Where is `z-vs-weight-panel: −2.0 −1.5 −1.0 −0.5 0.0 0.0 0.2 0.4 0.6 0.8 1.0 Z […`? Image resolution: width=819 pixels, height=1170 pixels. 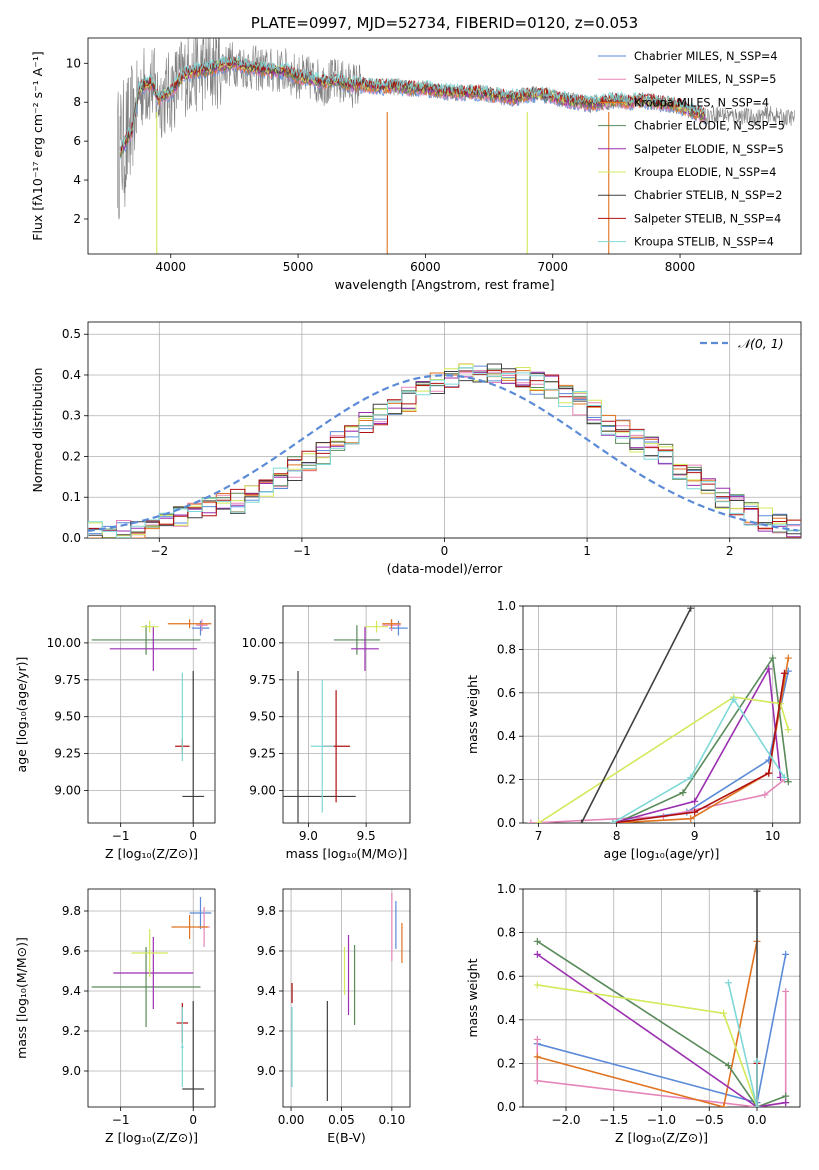
z-vs-weight-panel: −2.0 −1.5 −1.0 −0.5 0.0 0.0 0.2 0.4 0.6 0.8 1.0 Z [… is located at coordinates (633, 1013).